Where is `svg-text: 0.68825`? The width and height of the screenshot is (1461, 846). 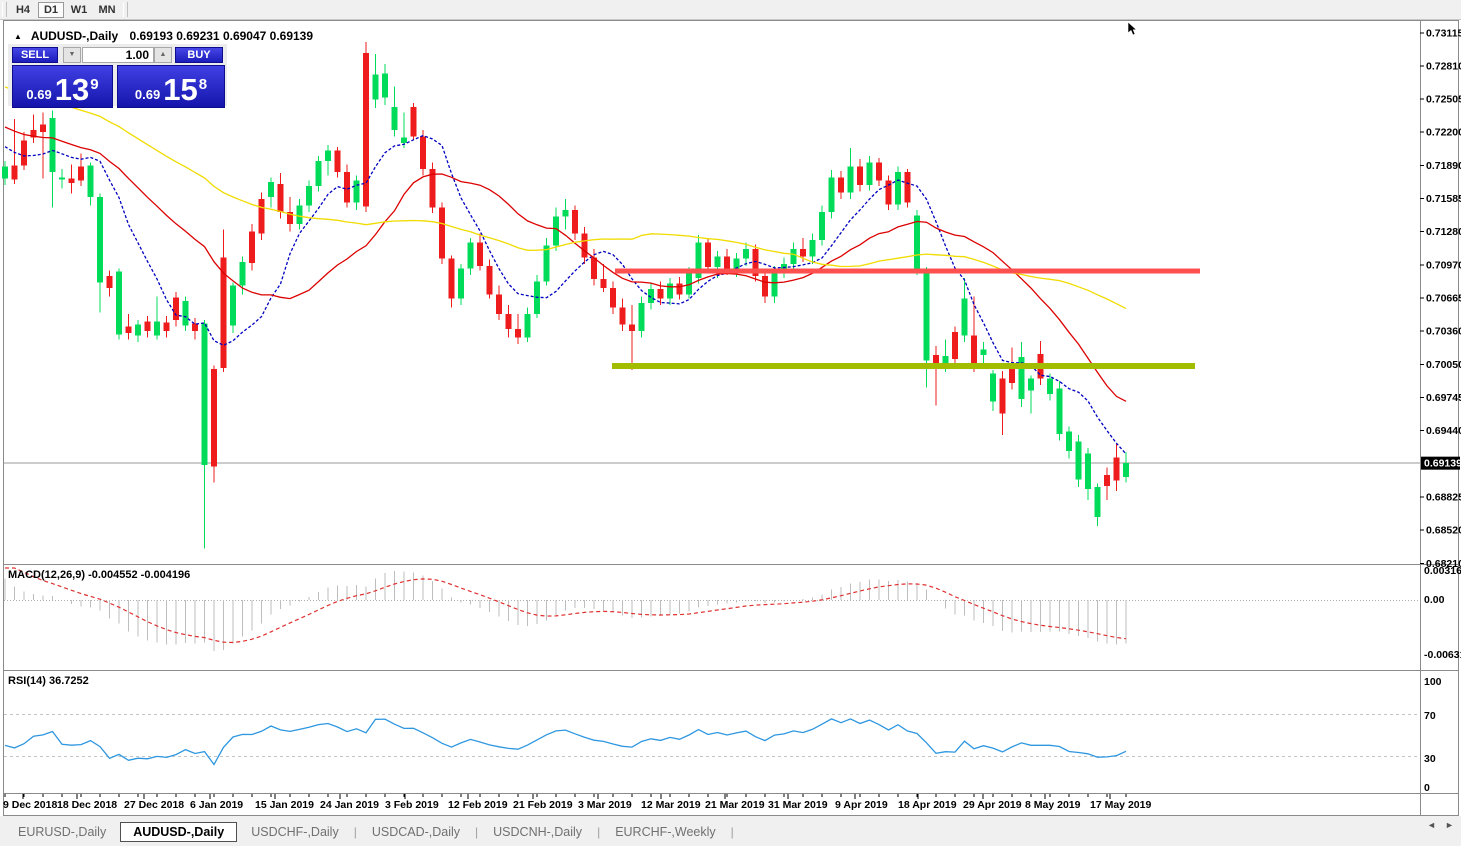 svg-text: 0.68825 is located at coordinates (1443, 498).